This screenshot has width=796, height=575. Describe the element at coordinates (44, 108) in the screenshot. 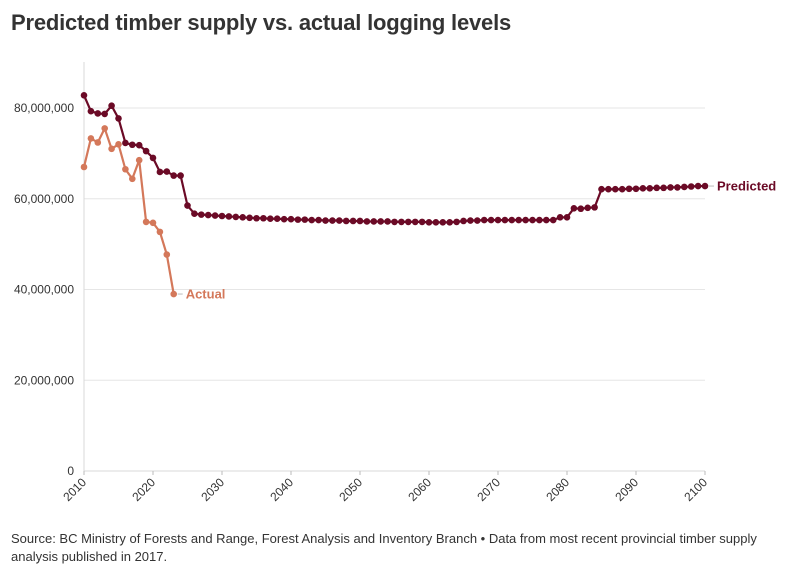

I see `y-tick-label: 80,000,000` at that location.